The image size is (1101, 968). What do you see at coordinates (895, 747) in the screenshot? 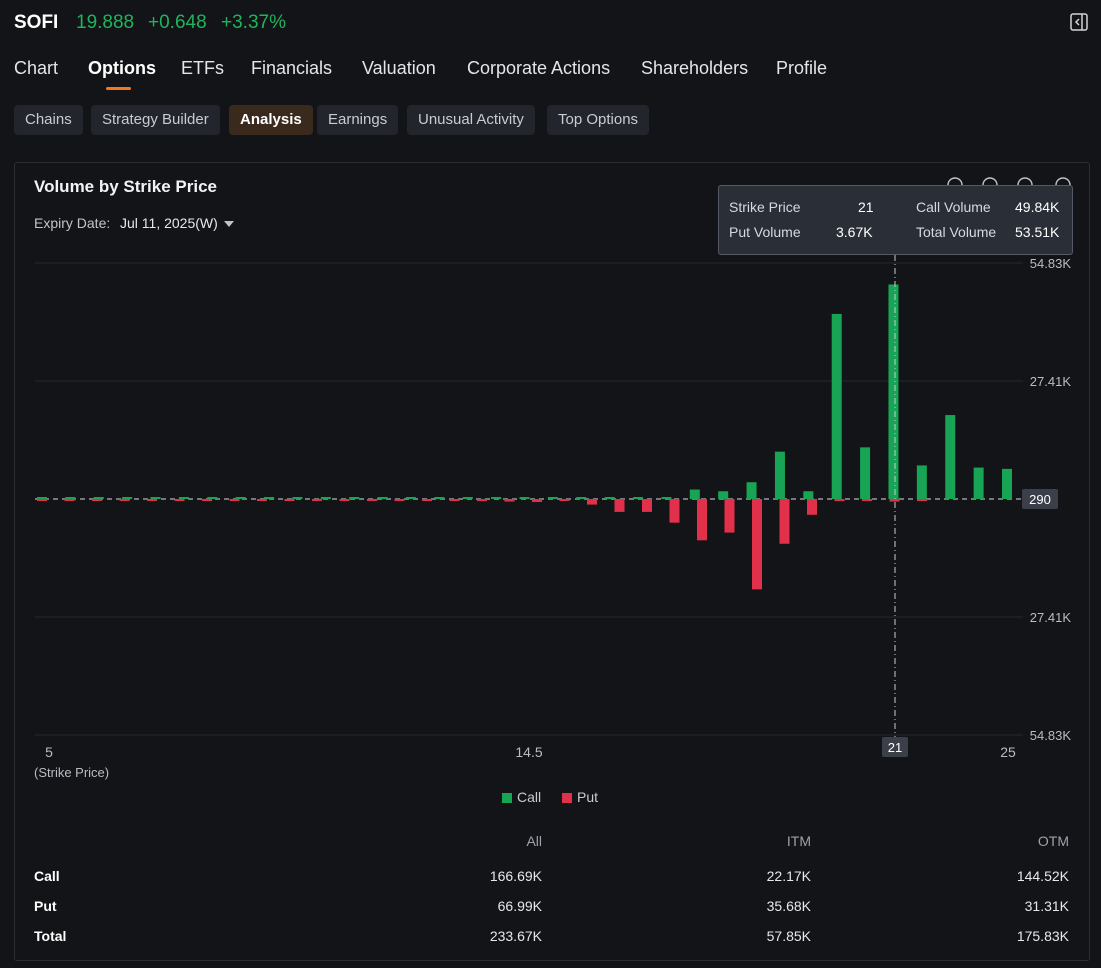
I see `crosshair-label: 21` at bounding box center [895, 747].